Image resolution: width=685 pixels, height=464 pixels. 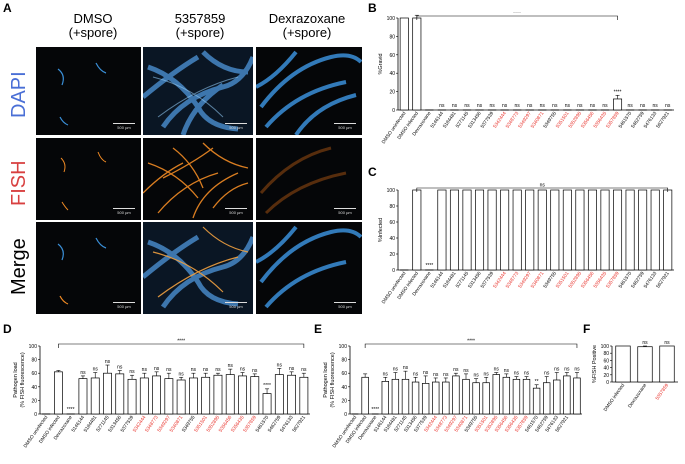 I want to click on micrograph-dapi-dmso: 500 µm, so click(x=88, y=91).